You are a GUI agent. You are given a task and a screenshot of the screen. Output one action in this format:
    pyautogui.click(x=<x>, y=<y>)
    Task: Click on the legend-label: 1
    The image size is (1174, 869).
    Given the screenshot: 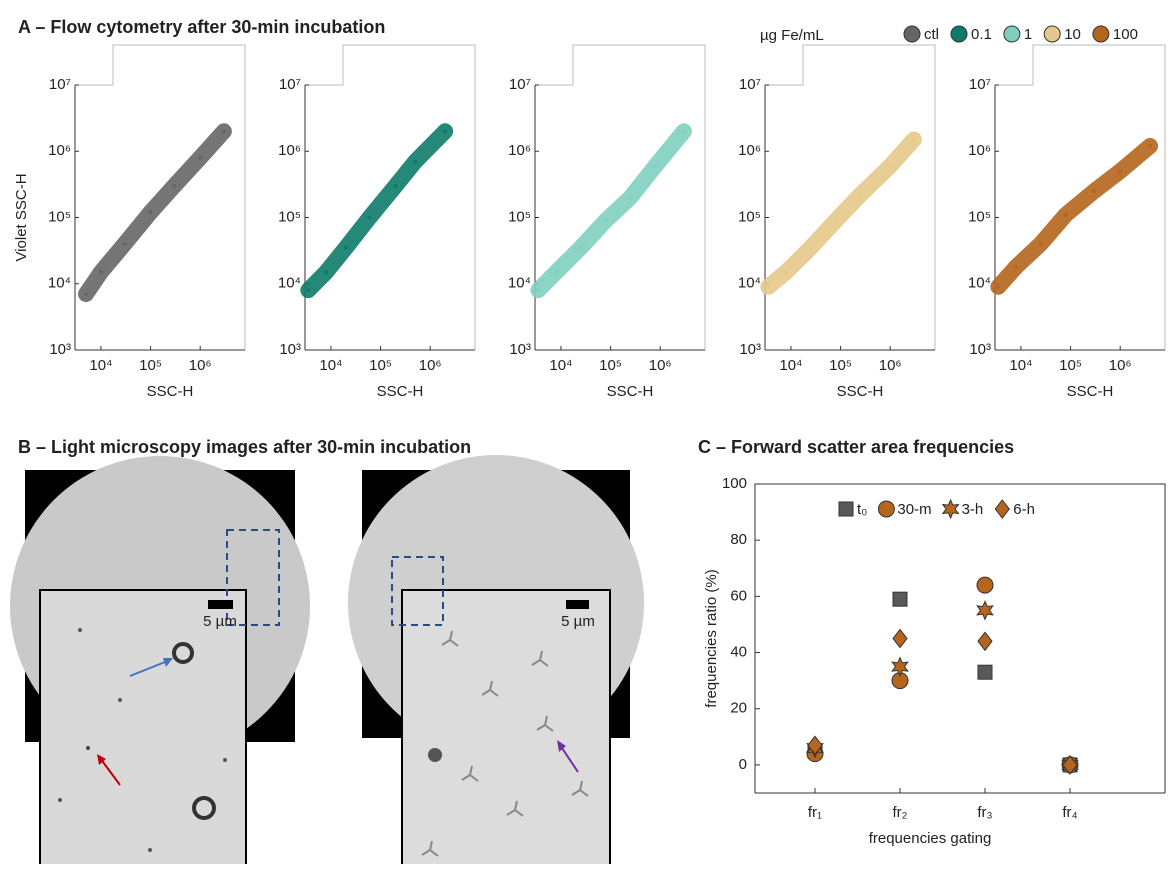 What is the action you would take?
    pyautogui.click(x=1028, y=34)
    